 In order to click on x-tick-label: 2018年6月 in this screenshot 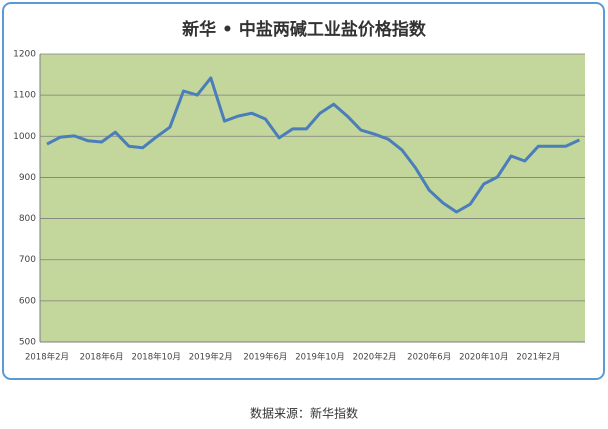, I will do `click(102, 357)`.